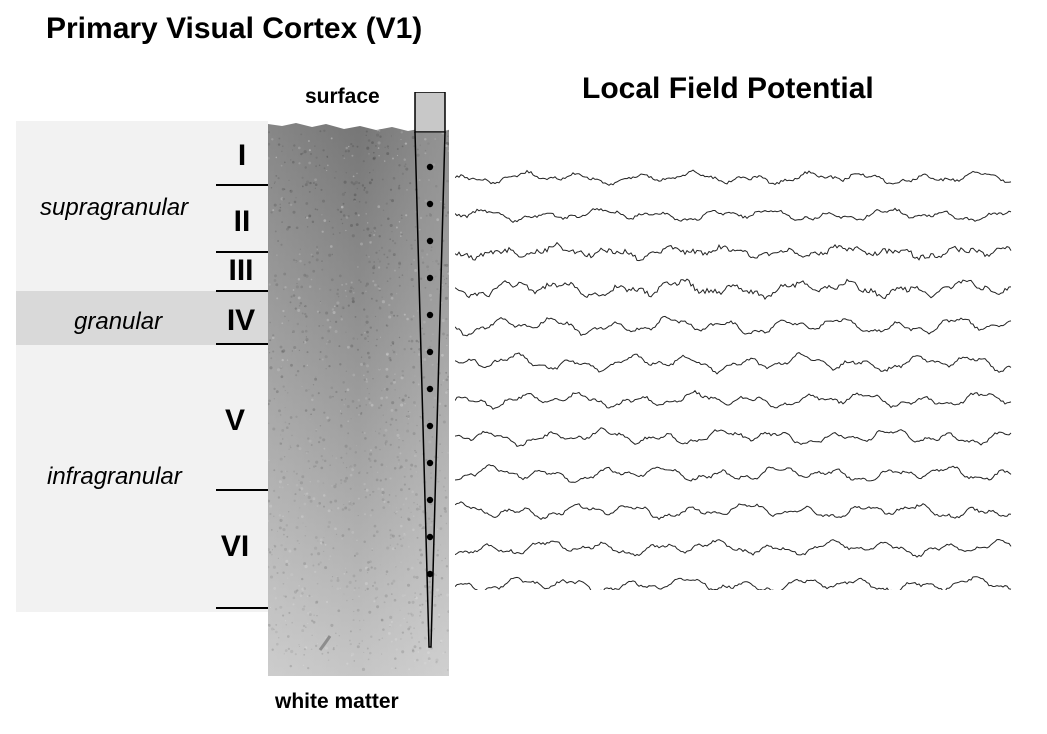 The height and width of the screenshot is (734, 1047). I want to click on boundary-vi-wm, so click(242, 608).